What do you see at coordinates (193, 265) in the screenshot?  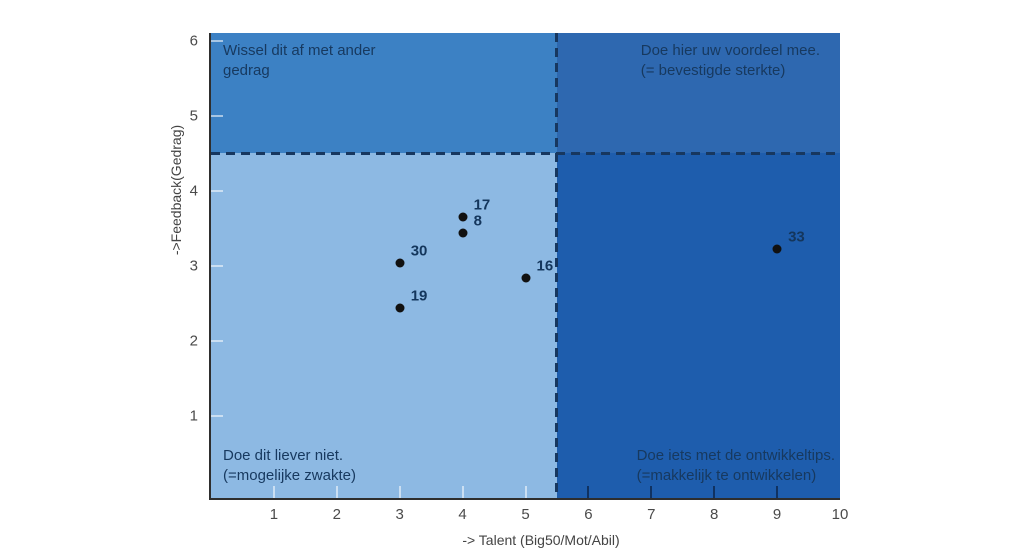 I see `y-tick-label: 3` at bounding box center [193, 265].